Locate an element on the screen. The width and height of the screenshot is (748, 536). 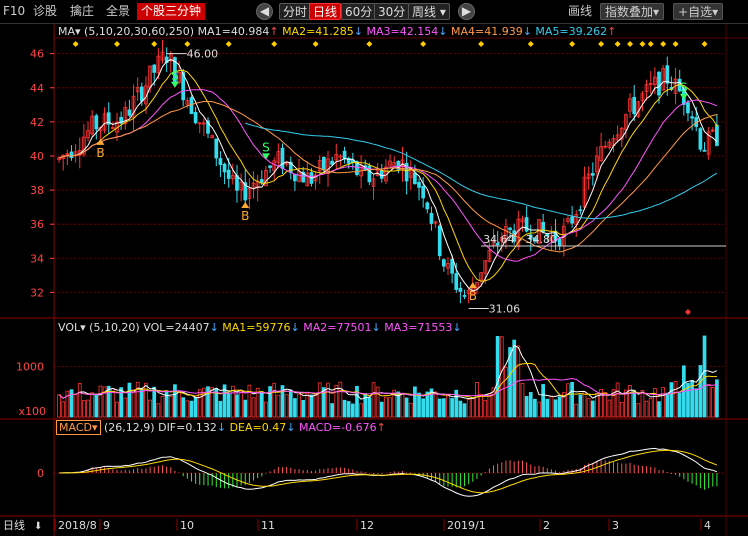
period-tab-daily: 日线 is located at coordinates (325, 11).